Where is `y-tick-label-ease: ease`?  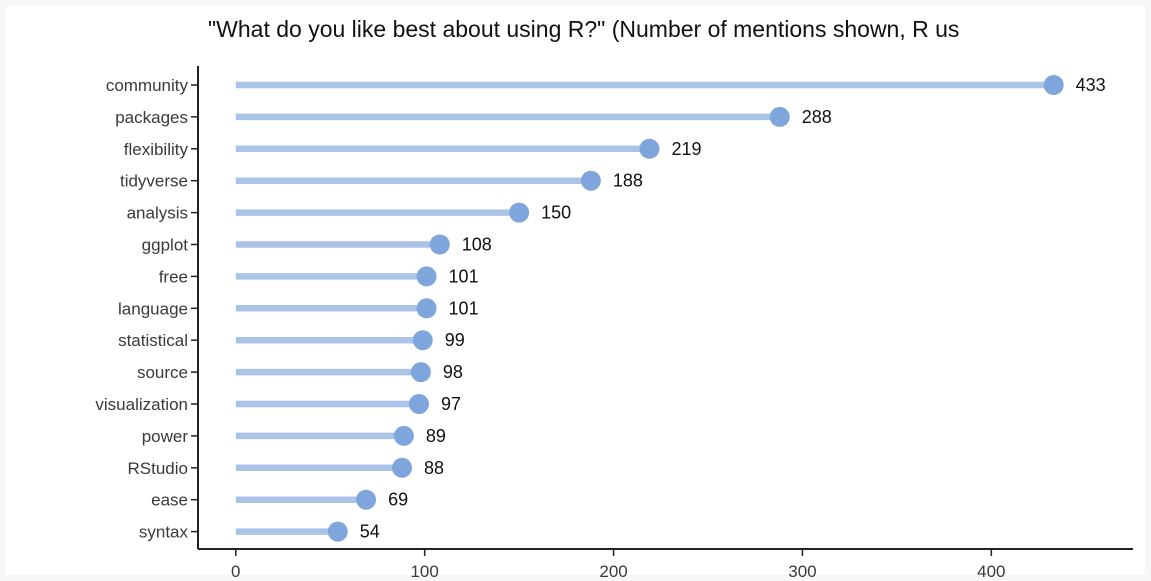
y-tick-label-ease: ease is located at coordinates (169, 500).